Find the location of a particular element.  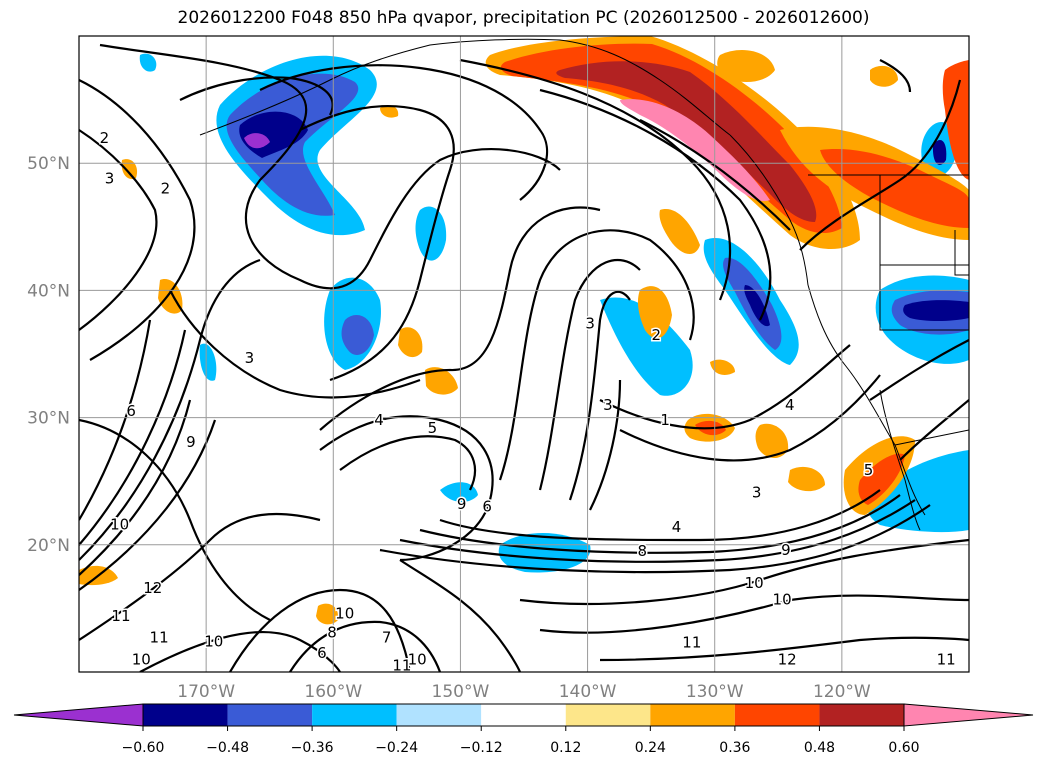

lon-tick-label: 130°W is located at coordinates (715, 692).